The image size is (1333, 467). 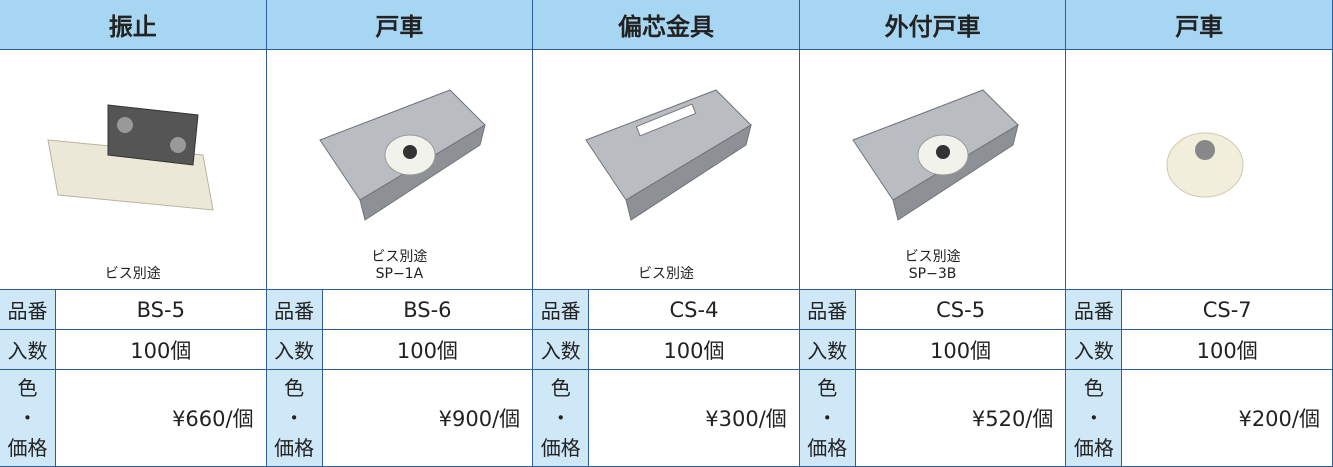 What do you see at coordinates (961, 418) in the screenshot?
I see `price-cell: ¥520/個` at bounding box center [961, 418].